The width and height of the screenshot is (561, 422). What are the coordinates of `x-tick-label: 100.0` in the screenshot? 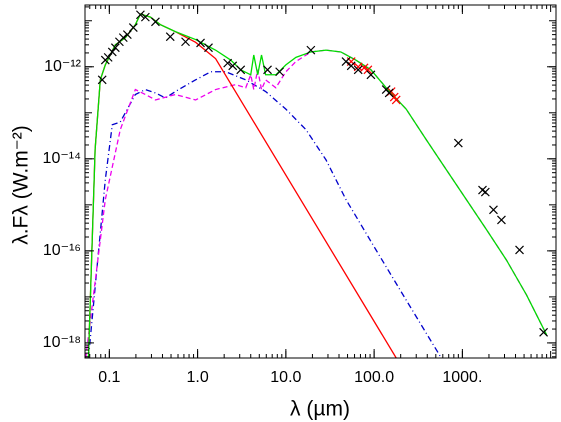 It's located at (374, 377).